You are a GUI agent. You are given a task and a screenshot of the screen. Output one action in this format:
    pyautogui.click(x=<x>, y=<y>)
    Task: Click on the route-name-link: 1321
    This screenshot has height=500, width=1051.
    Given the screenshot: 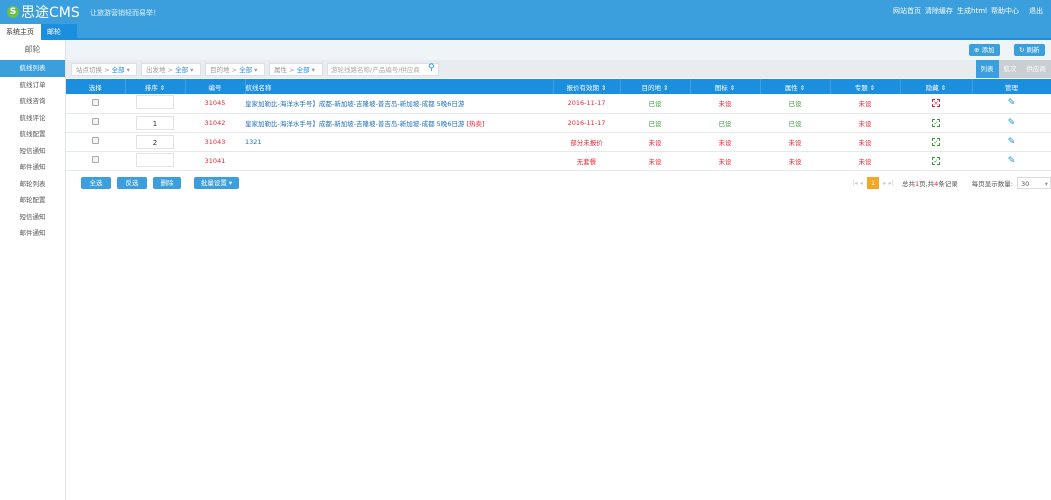 What is the action you would take?
    pyautogui.click(x=253, y=141)
    